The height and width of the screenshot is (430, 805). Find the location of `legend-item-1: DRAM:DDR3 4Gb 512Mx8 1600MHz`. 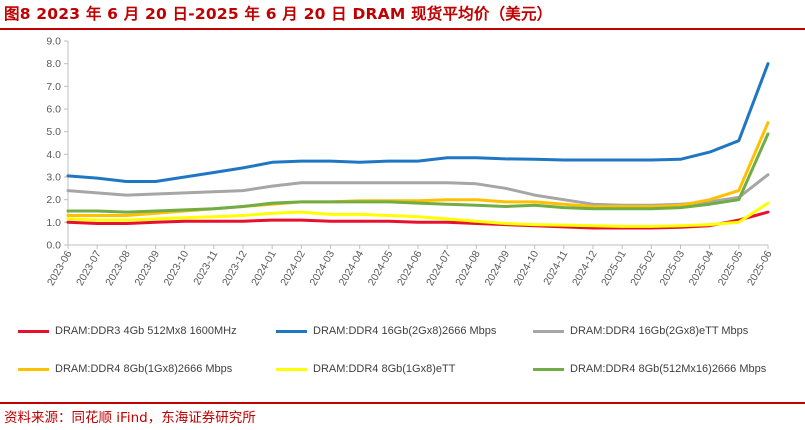

legend-item-1: DRAM:DDR3 4Gb 512Mx8 1600MHz is located at coordinates (127, 331).